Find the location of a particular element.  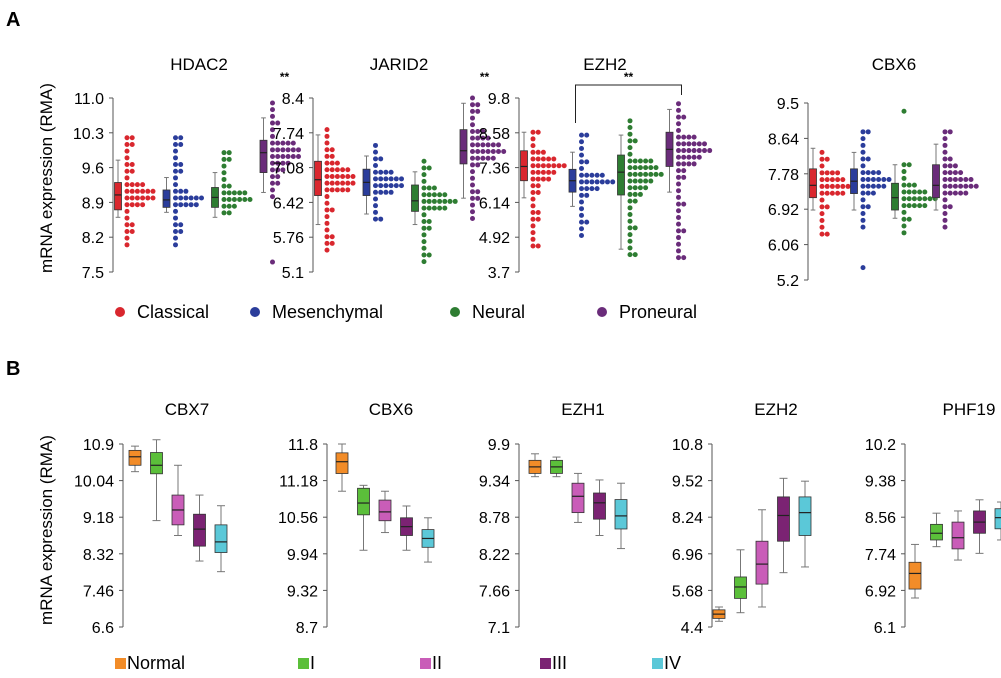

chart-b-cbx6-tick-label: 8.7 is located at coordinates (307, 628).